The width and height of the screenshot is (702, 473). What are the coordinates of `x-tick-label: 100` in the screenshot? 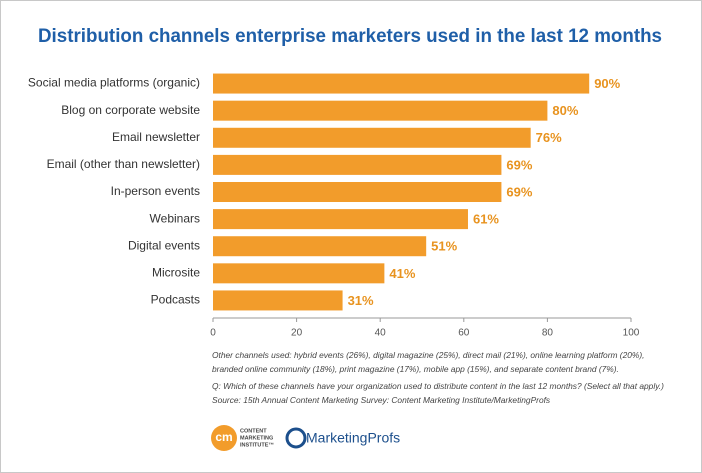 It's located at (631, 333).